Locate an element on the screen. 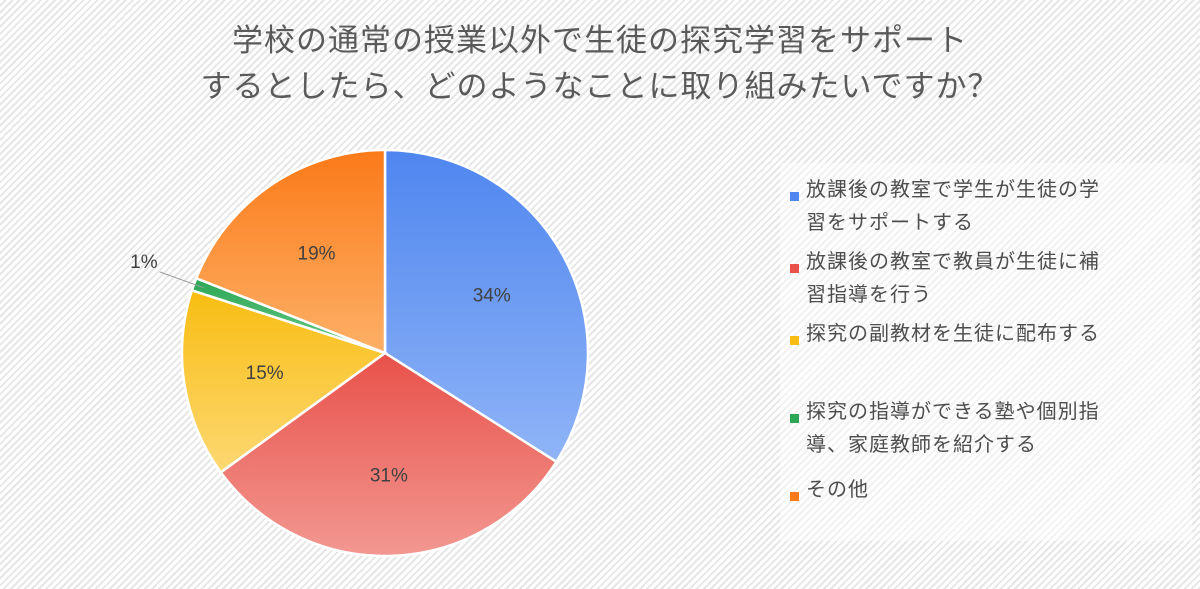 This screenshot has width=1200, height=589. pie-slice-label: 15% is located at coordinates (265, 373).